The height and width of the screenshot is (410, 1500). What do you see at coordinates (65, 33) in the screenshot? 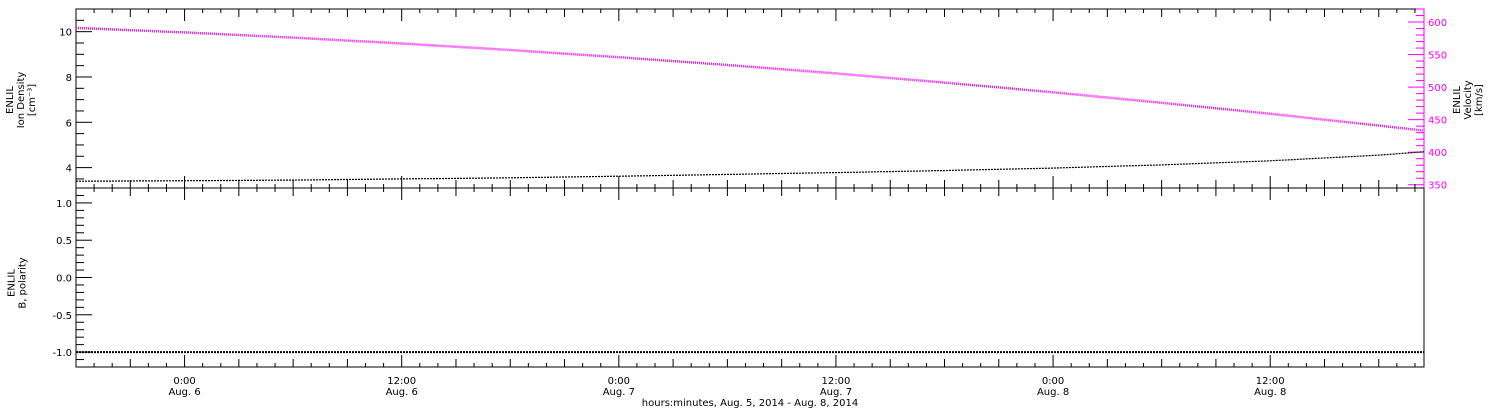
I see `density-tick-label: 10` at bounding box center [65, 33].